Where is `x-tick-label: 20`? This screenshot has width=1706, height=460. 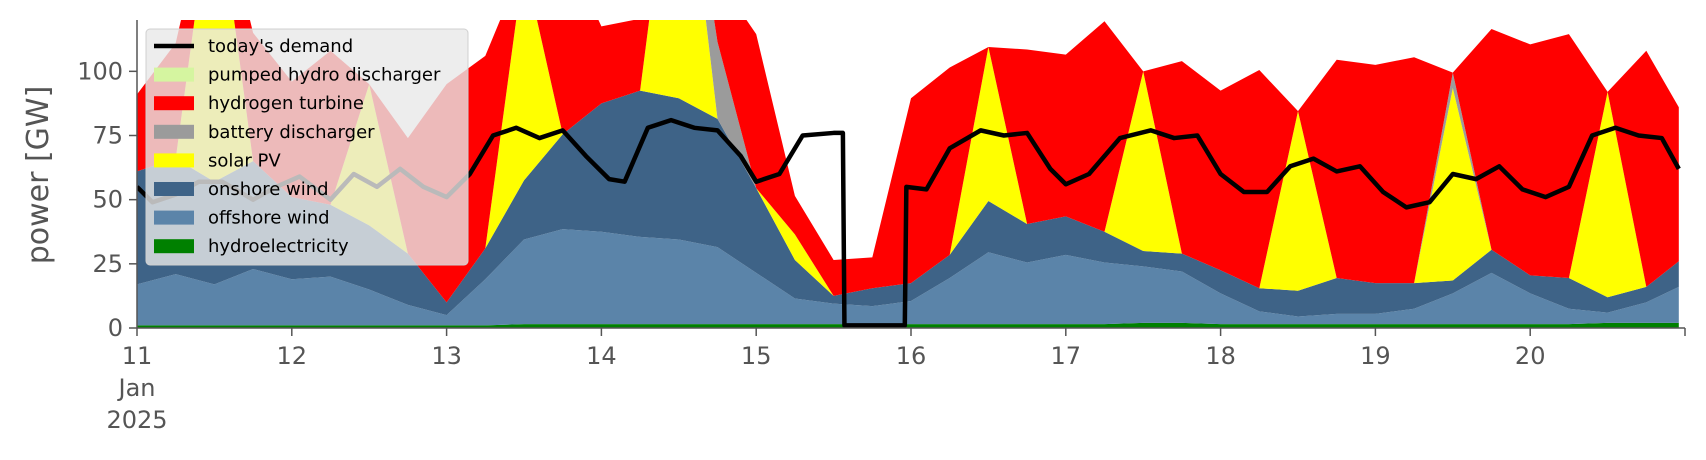
x-tick-label: 20 is located at coordinates (1530, 356).